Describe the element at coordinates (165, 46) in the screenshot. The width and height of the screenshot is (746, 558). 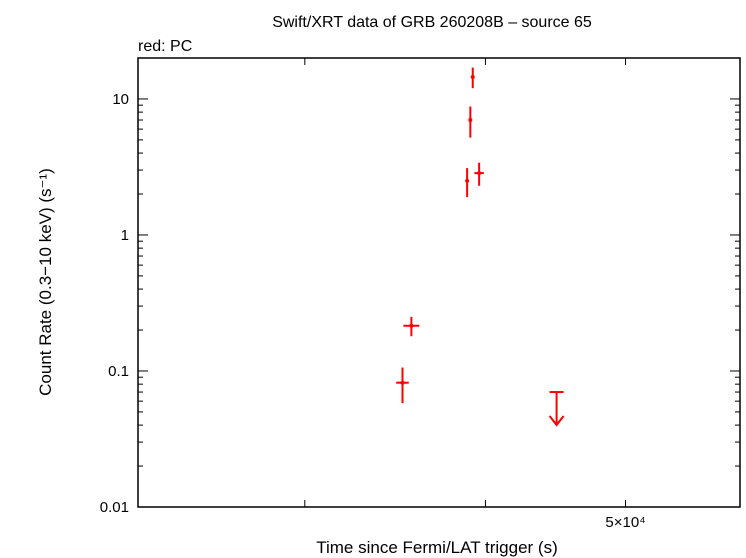
I see `chart-subtitle: red: PC` at that location.